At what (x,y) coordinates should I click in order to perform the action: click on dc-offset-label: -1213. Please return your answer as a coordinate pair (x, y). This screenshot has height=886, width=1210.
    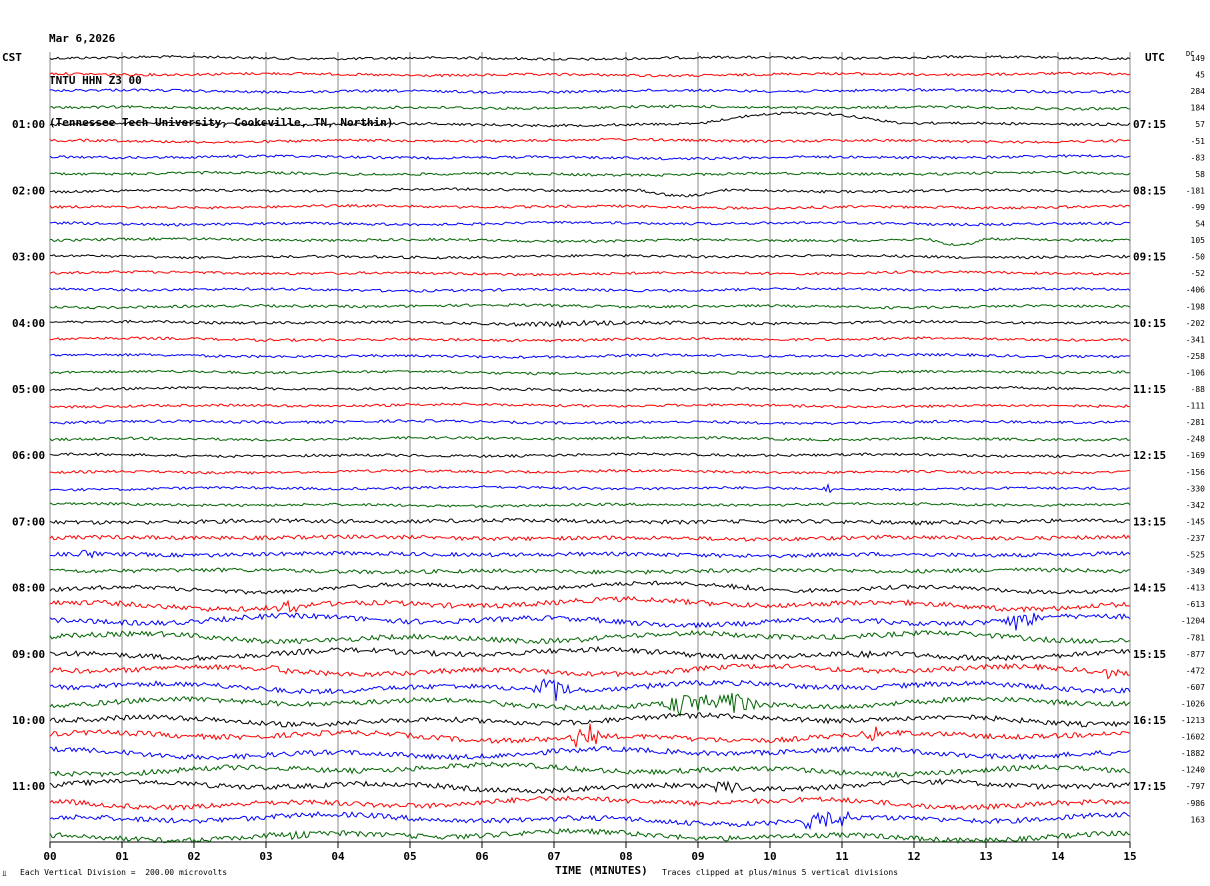
    Looking at the image, I should click on (1193, 720).